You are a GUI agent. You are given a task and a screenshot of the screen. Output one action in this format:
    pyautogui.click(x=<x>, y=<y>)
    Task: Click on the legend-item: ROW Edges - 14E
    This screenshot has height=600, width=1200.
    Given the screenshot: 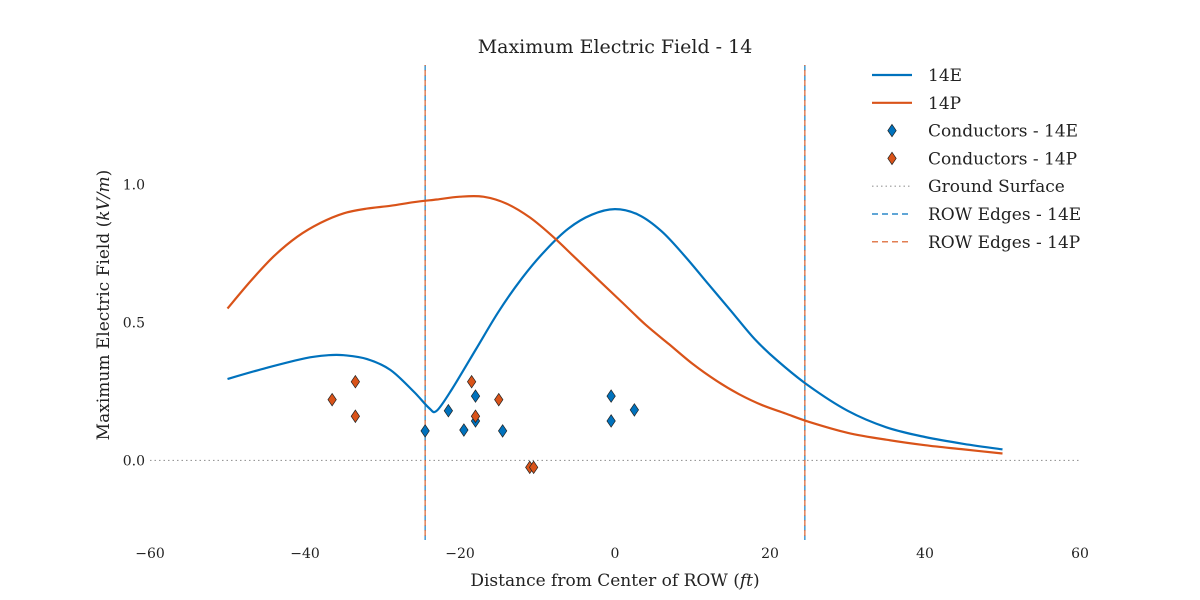 What is the action you would take?
    pyautogui.click(x=976, y=215)
    